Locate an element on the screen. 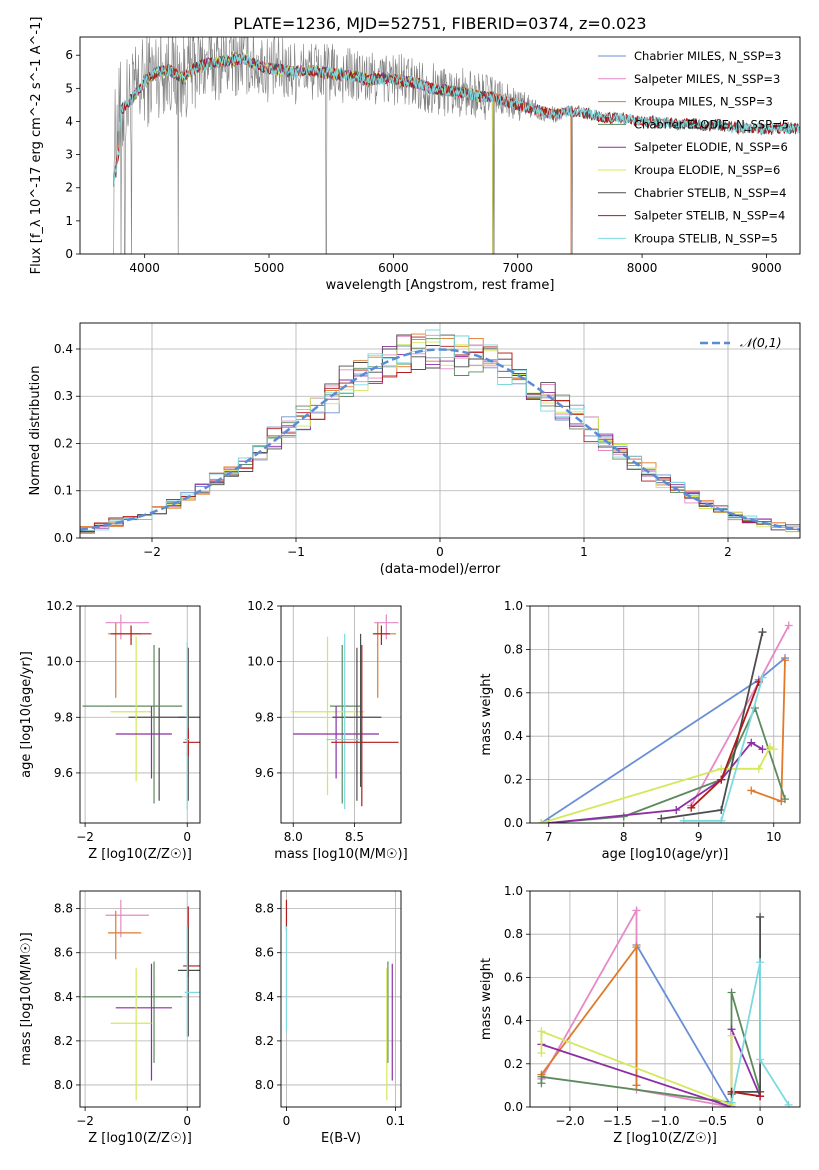 The width and height of the screenshot is (819, 1170). x-tick-label: 8 is located at coordinates (624, 837).